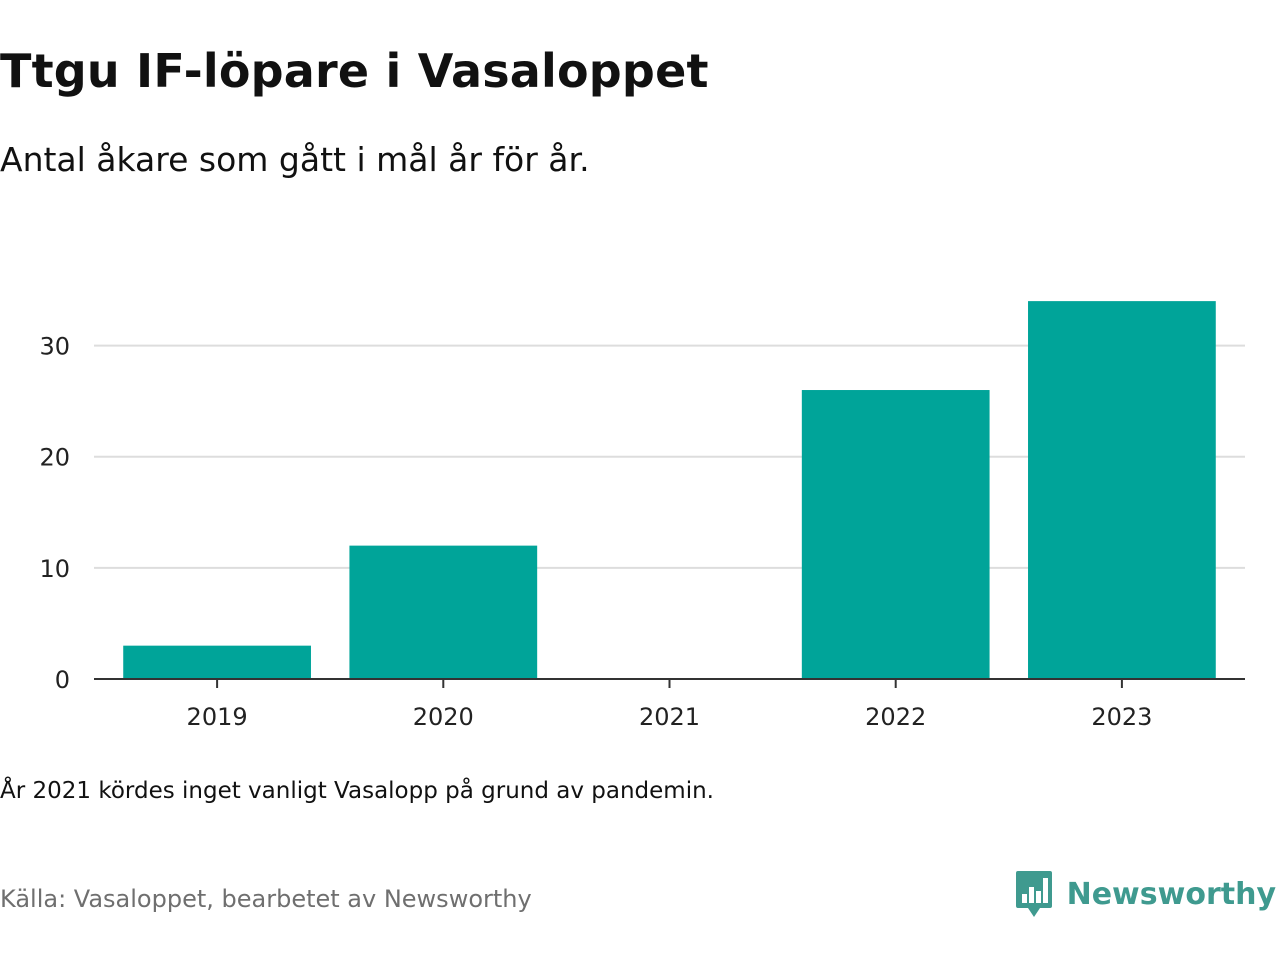 The image size is (1280, 960). Describe the element at coordinates (443, 612) in the screenshot. I see `bar-2020` at that location.